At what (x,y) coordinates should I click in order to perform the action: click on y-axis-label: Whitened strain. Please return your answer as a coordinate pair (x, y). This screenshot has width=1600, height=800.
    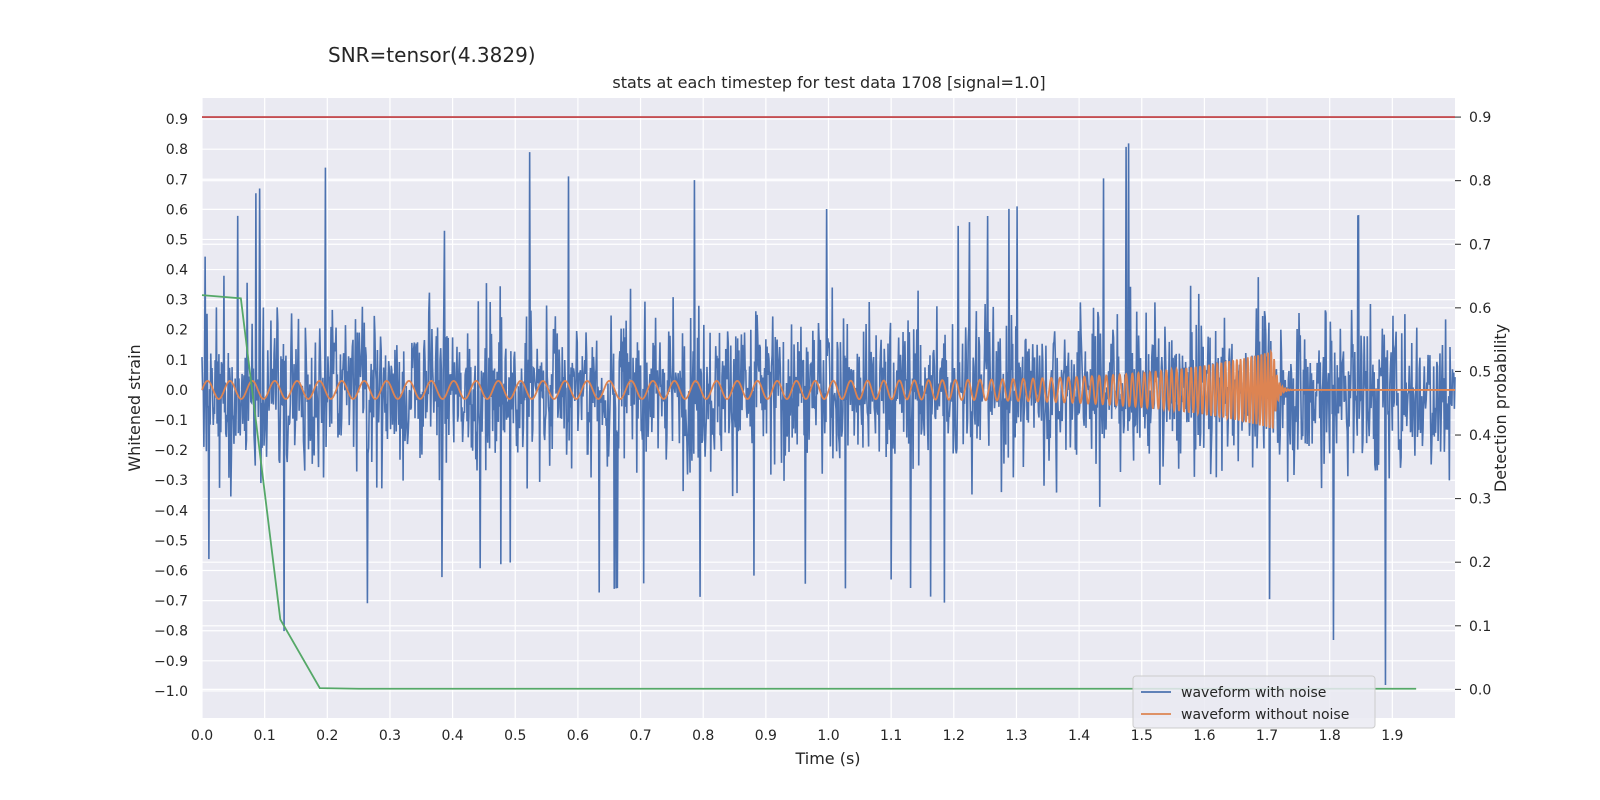
    Looking at the image, I should click on (134, 407).